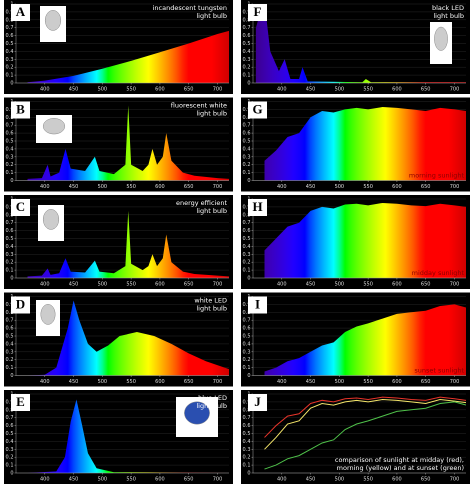 This screenshot has width=474, height=486. I want to click on annotation: incandescent tungsten, so click(190, 8).